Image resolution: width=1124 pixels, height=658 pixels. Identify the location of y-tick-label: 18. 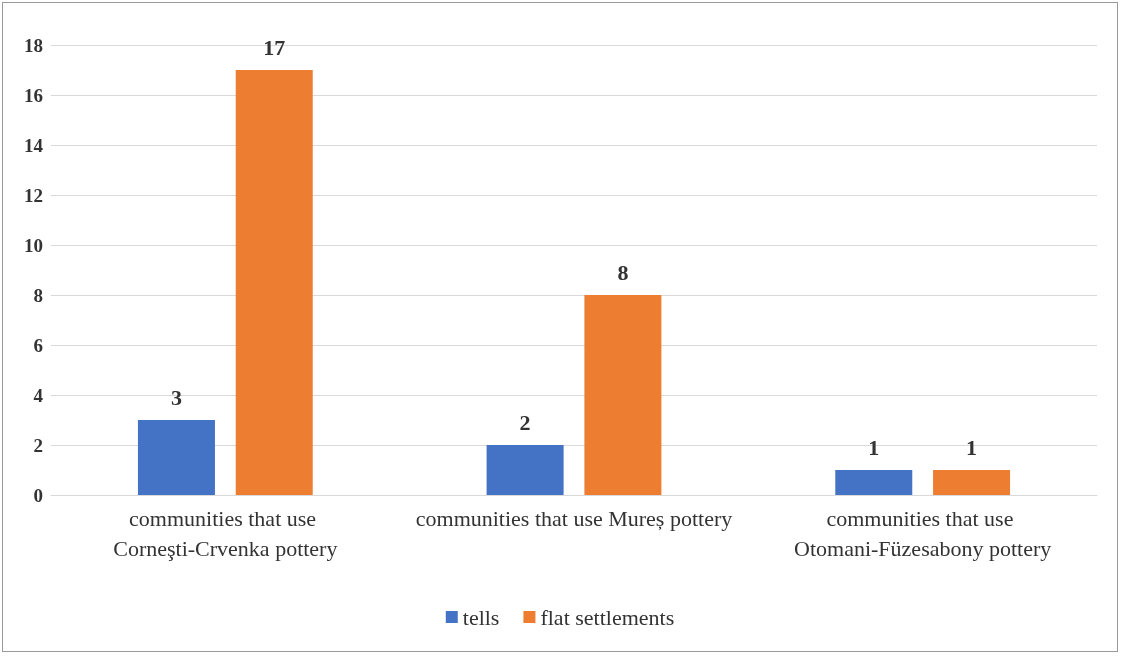
(33, 45).